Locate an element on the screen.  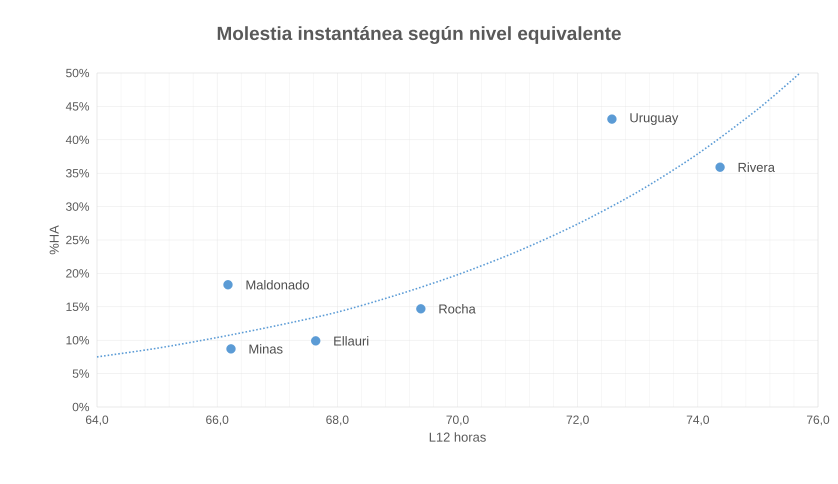
annotation: Rivera is located at coordinates (756, 167).